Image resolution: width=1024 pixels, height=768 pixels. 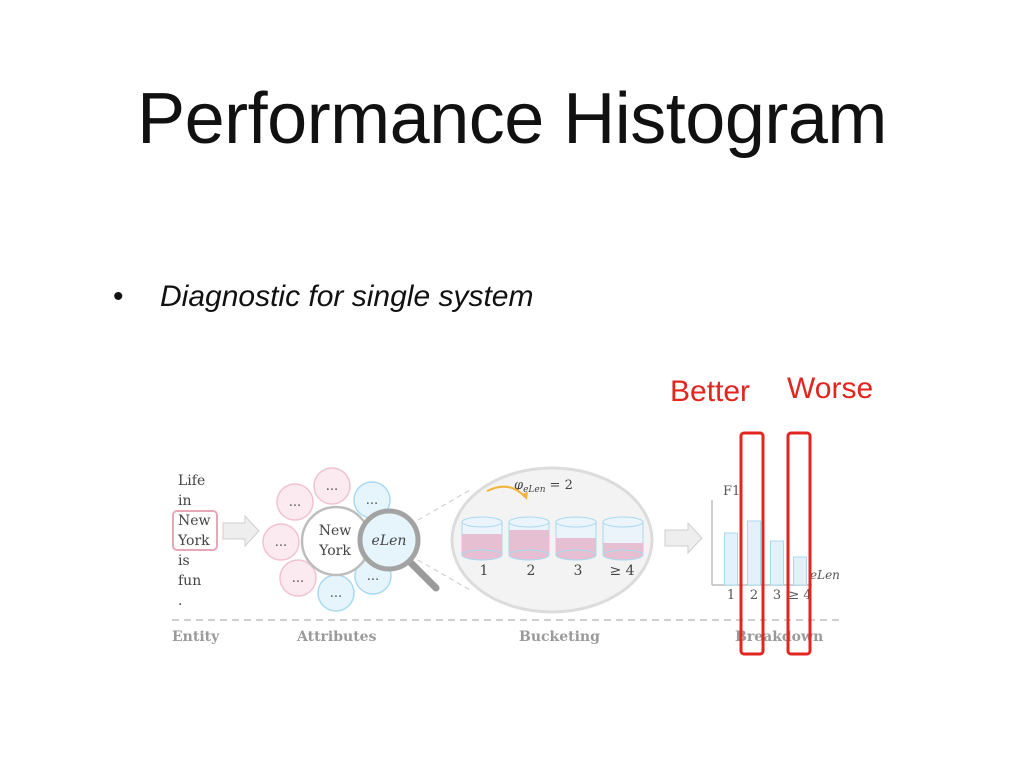 I want to click on attribute-cluster: ... ... ... ... ... ... ... New York, so click(x=327, y=539).